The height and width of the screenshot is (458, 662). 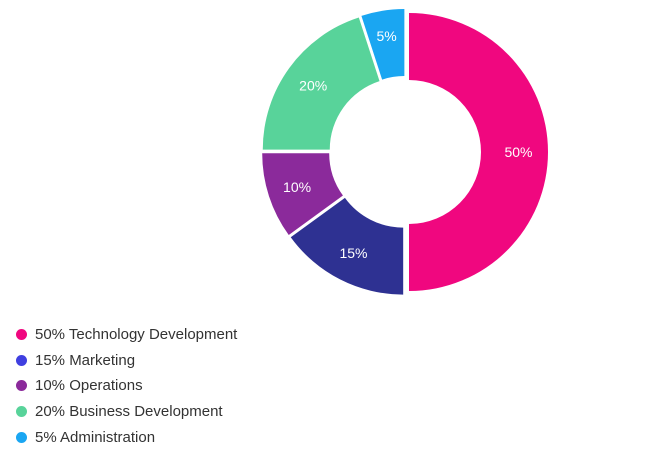 I want to click on legend-item-3: 20% Business Development, so click(x=126, y=412).